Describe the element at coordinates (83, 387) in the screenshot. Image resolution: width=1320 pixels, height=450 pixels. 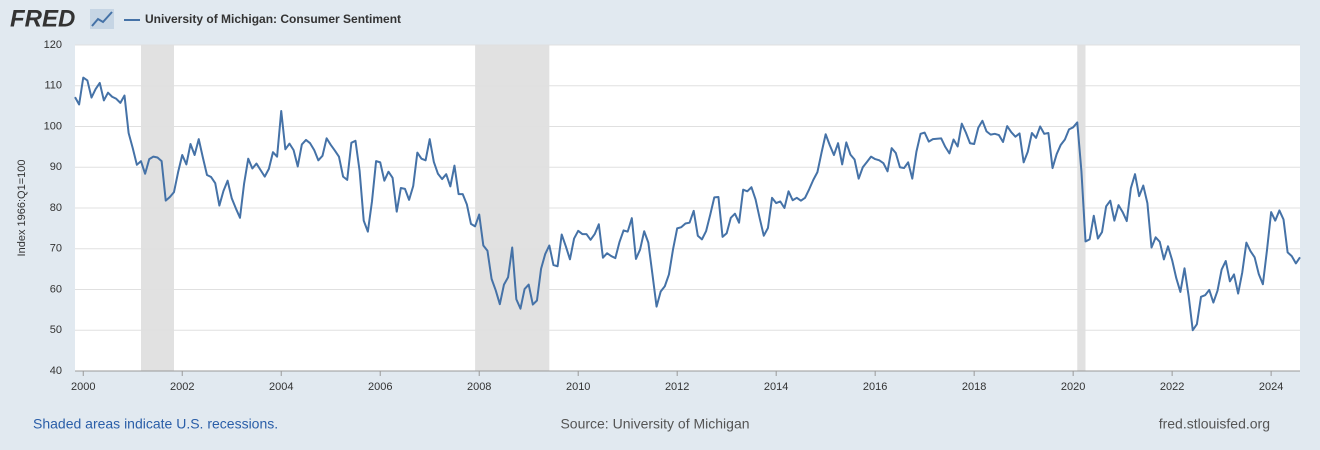
I see `x-tick-label: 2000` at that location.